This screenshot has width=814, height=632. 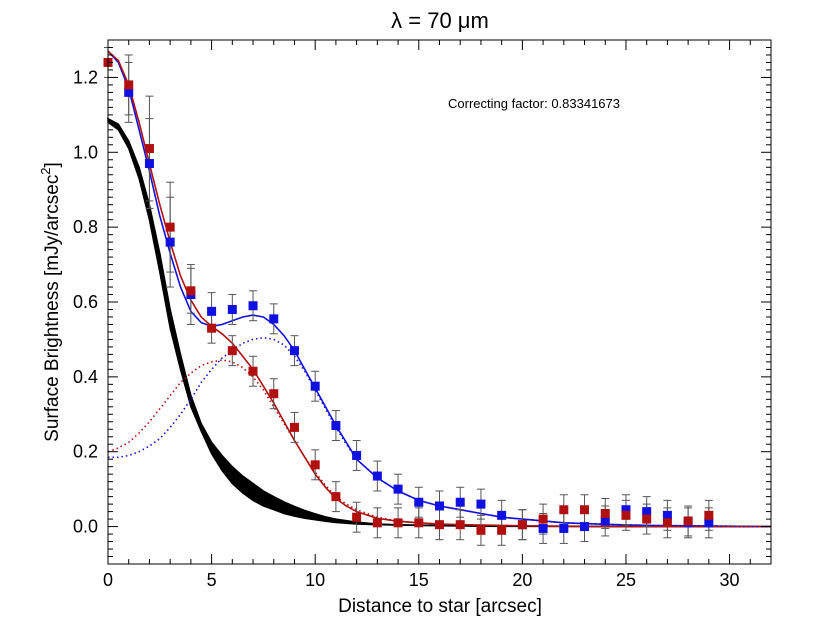 What do you see at coordinates (522, 580) in the screenshot?
I see `x-tick-label: 20` at bounding box center [522, 580].